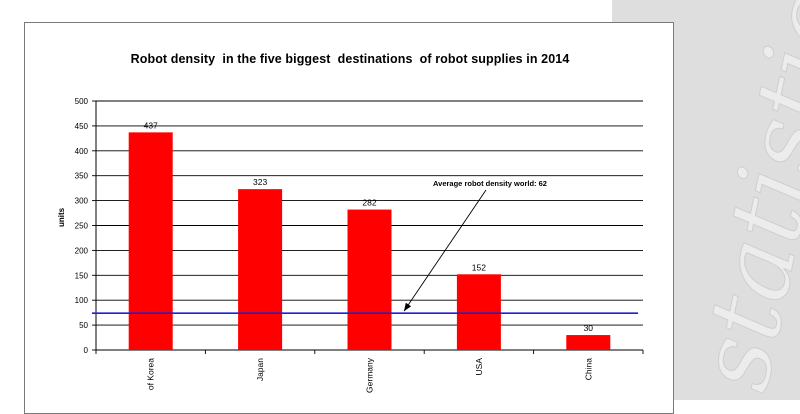  Describe the element at coordinates (82, 275) in the screenshot. I see `y-tick-label: 150` at that location.